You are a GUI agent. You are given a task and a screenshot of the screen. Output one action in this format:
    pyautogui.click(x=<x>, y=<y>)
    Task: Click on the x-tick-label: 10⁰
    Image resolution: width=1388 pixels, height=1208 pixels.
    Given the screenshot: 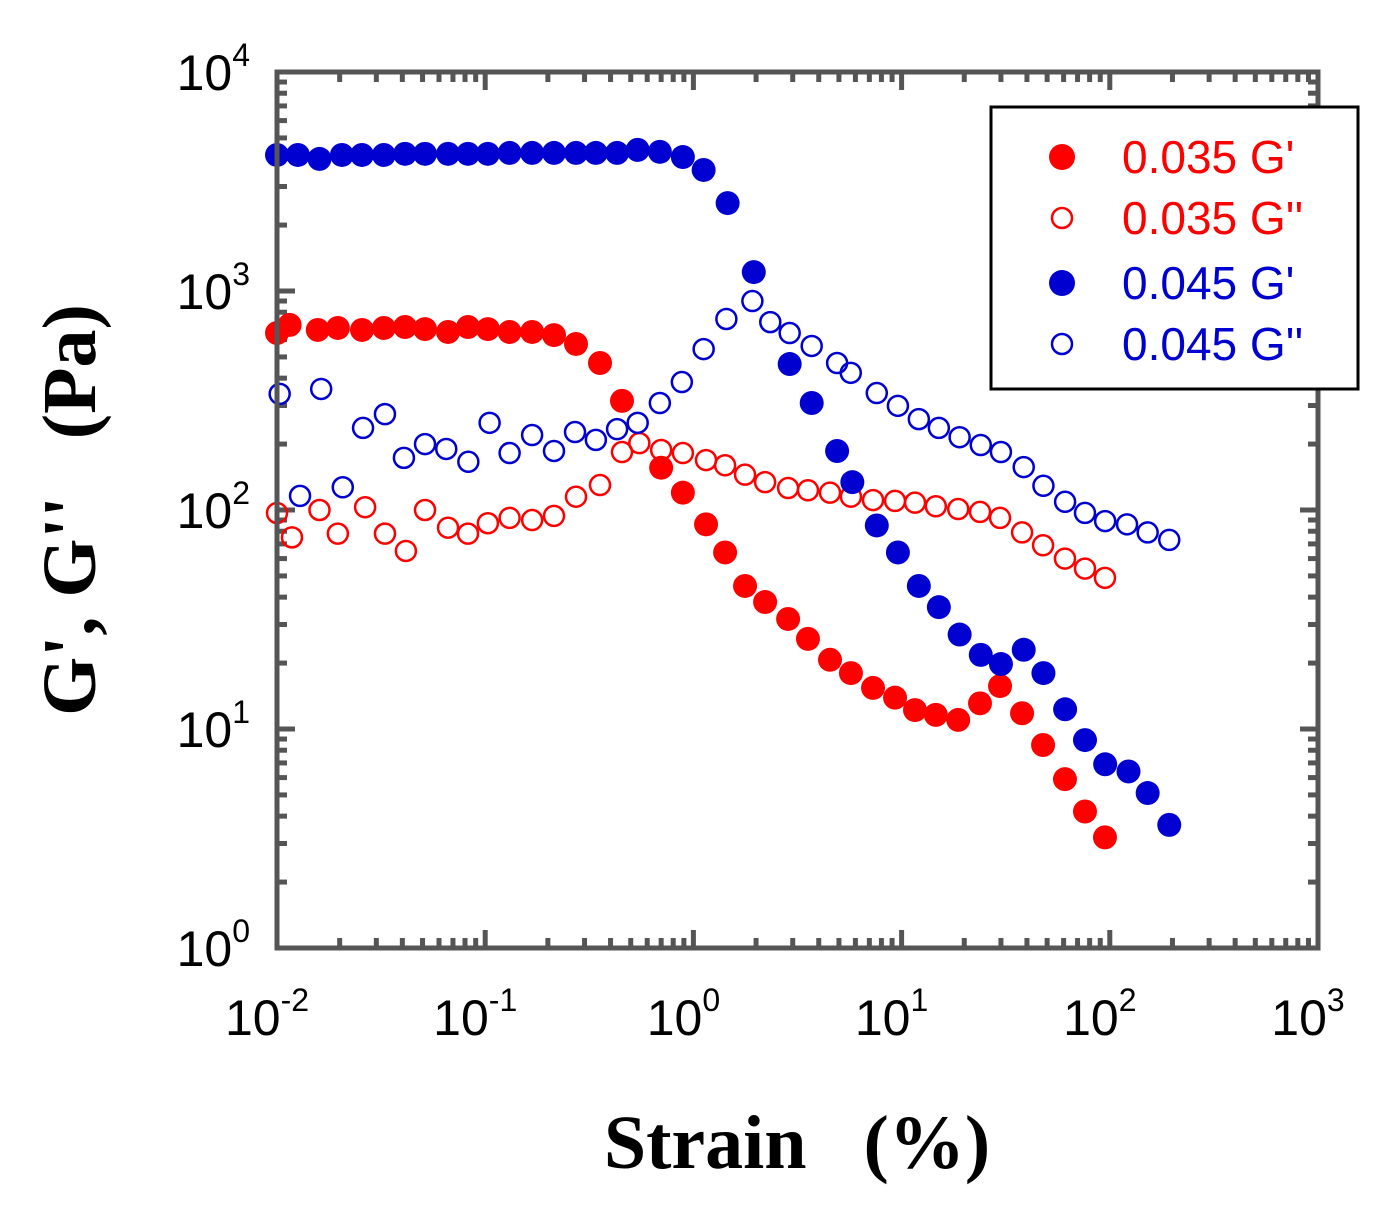 What is the action you would take?
    pyautogui.click(x=683, y=1014)
    